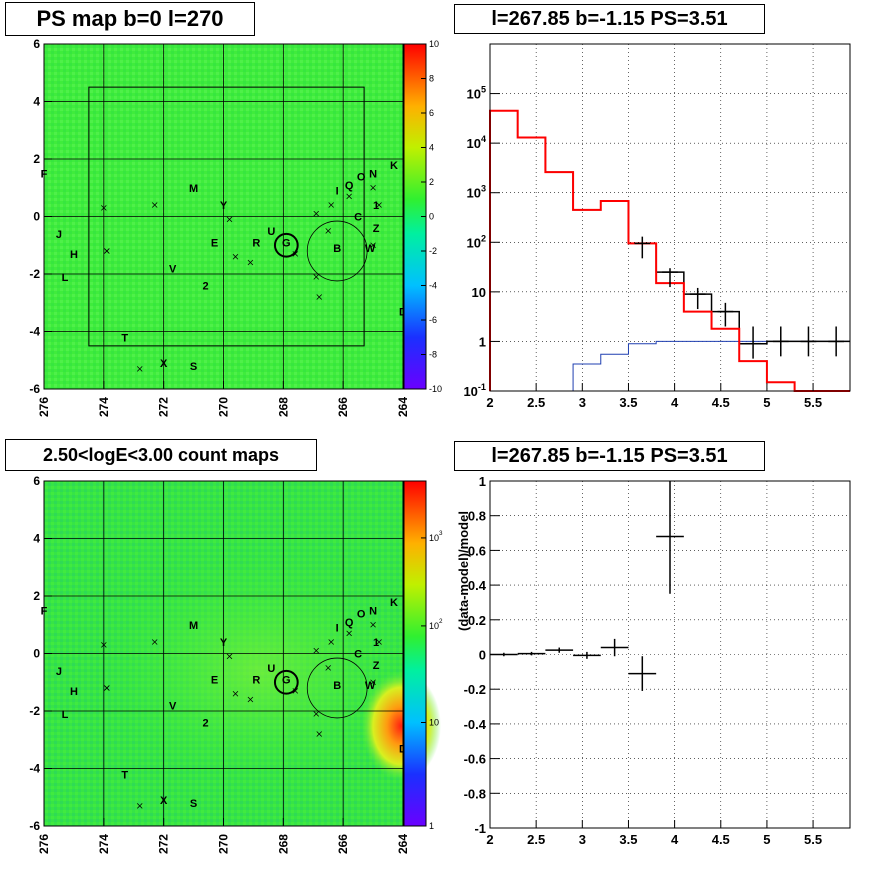  Describe the element at coordinates (415, 216) in the screenshot. I see `colorbar-ps` at that location.